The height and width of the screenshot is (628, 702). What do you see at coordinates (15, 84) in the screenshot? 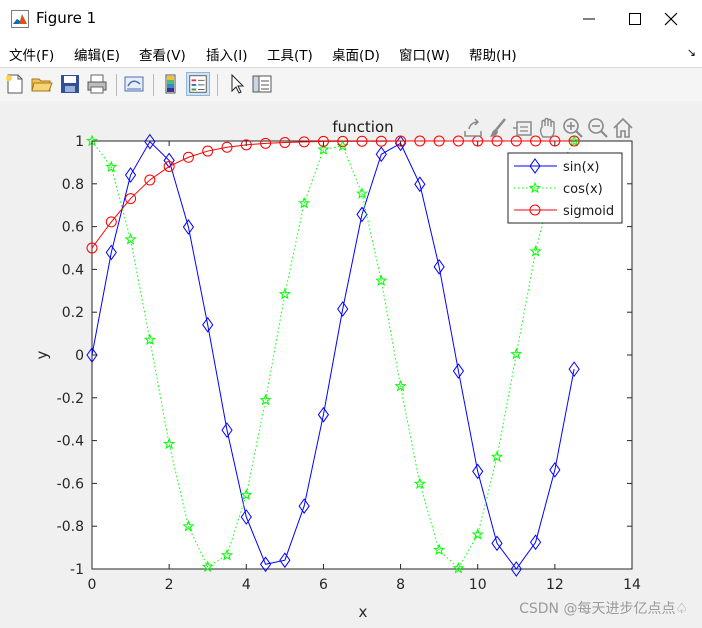
I see `new-figure-icon` at bounding box center [15, 84].